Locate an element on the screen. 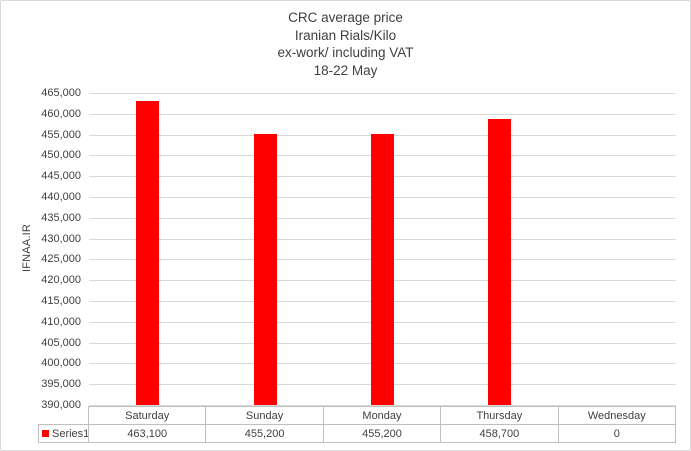 The width and height of the screenshot is (691, 451). series-legend-marker is located at coordinates (45, 433).